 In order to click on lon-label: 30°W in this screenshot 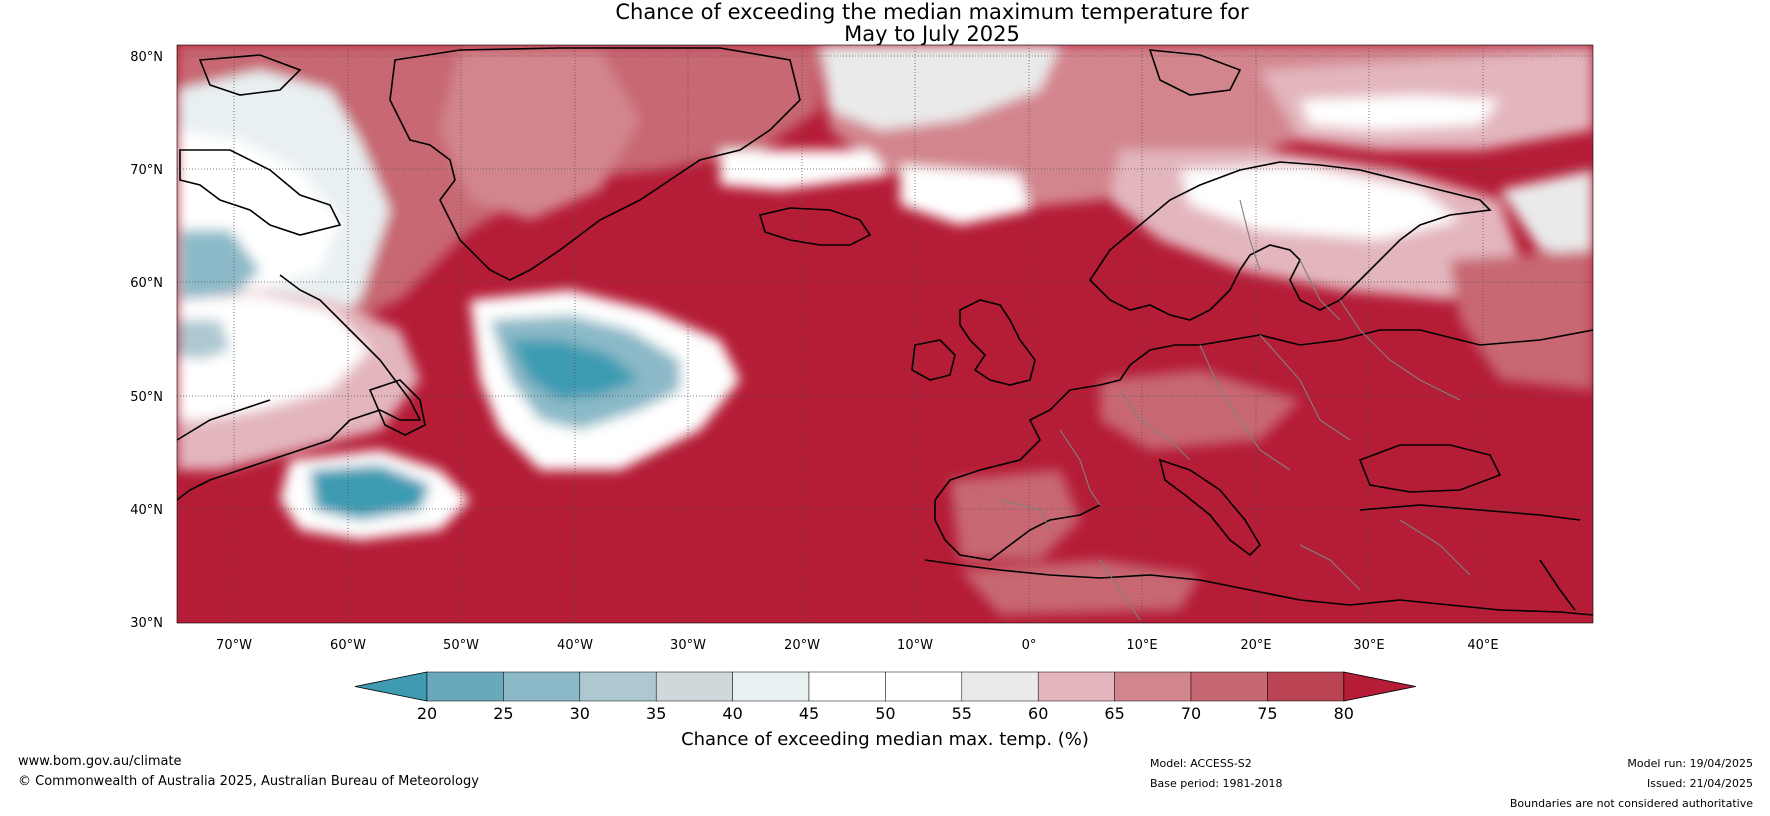, I will do `click(688, 645)`.